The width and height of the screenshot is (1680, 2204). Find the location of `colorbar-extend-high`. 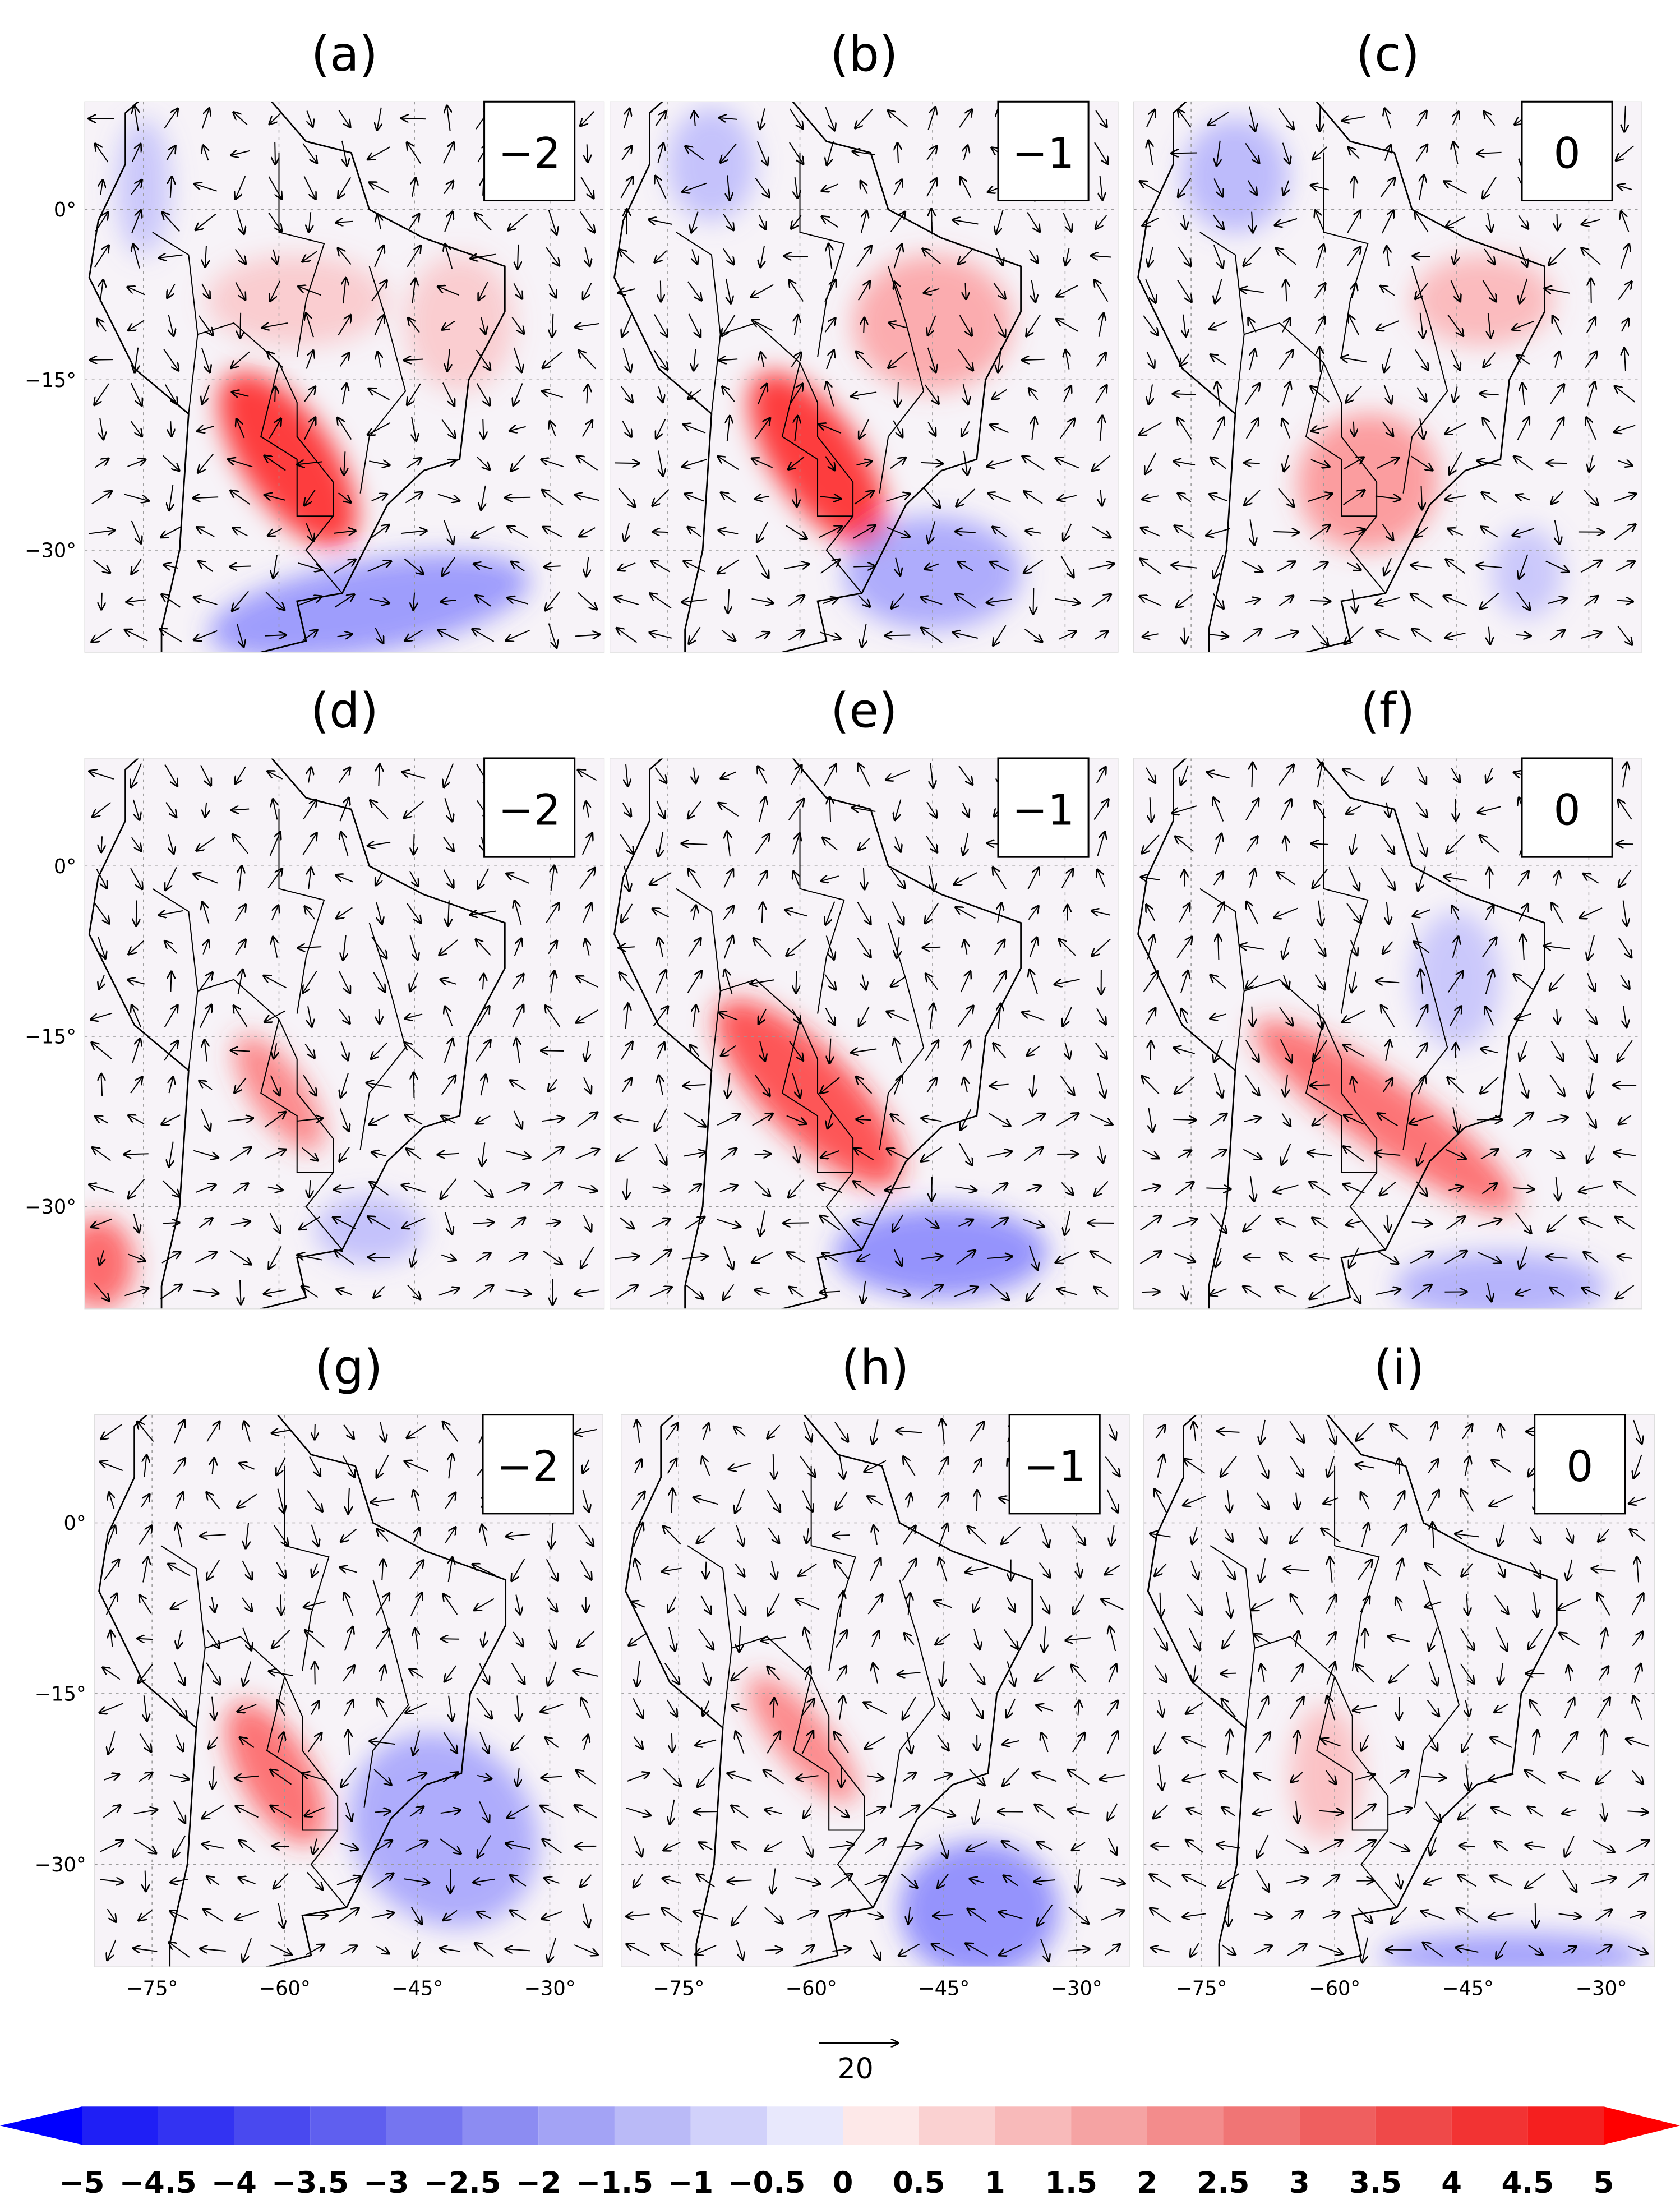

colorbar-extend-high is located at coordinates (1642, 2125).